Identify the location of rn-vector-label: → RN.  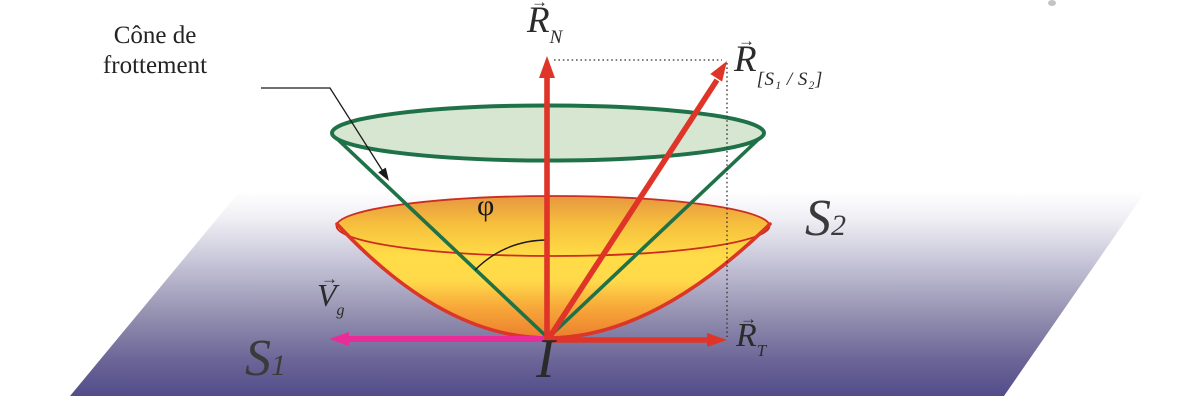
(545, 24).